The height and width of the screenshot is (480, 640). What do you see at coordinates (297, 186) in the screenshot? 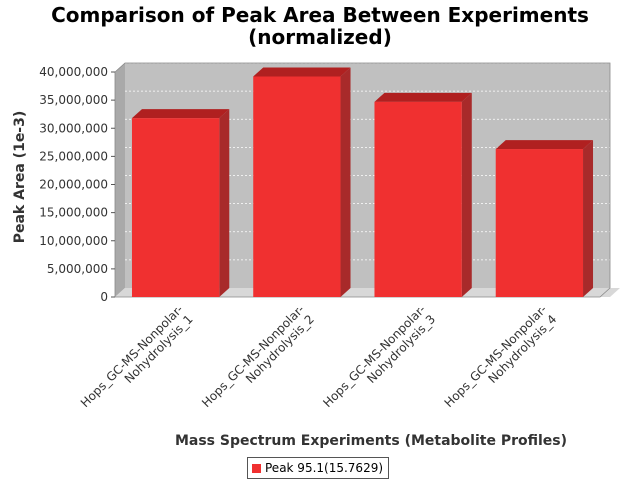
I see `bar-2-front` at bounding box center [297, 186].